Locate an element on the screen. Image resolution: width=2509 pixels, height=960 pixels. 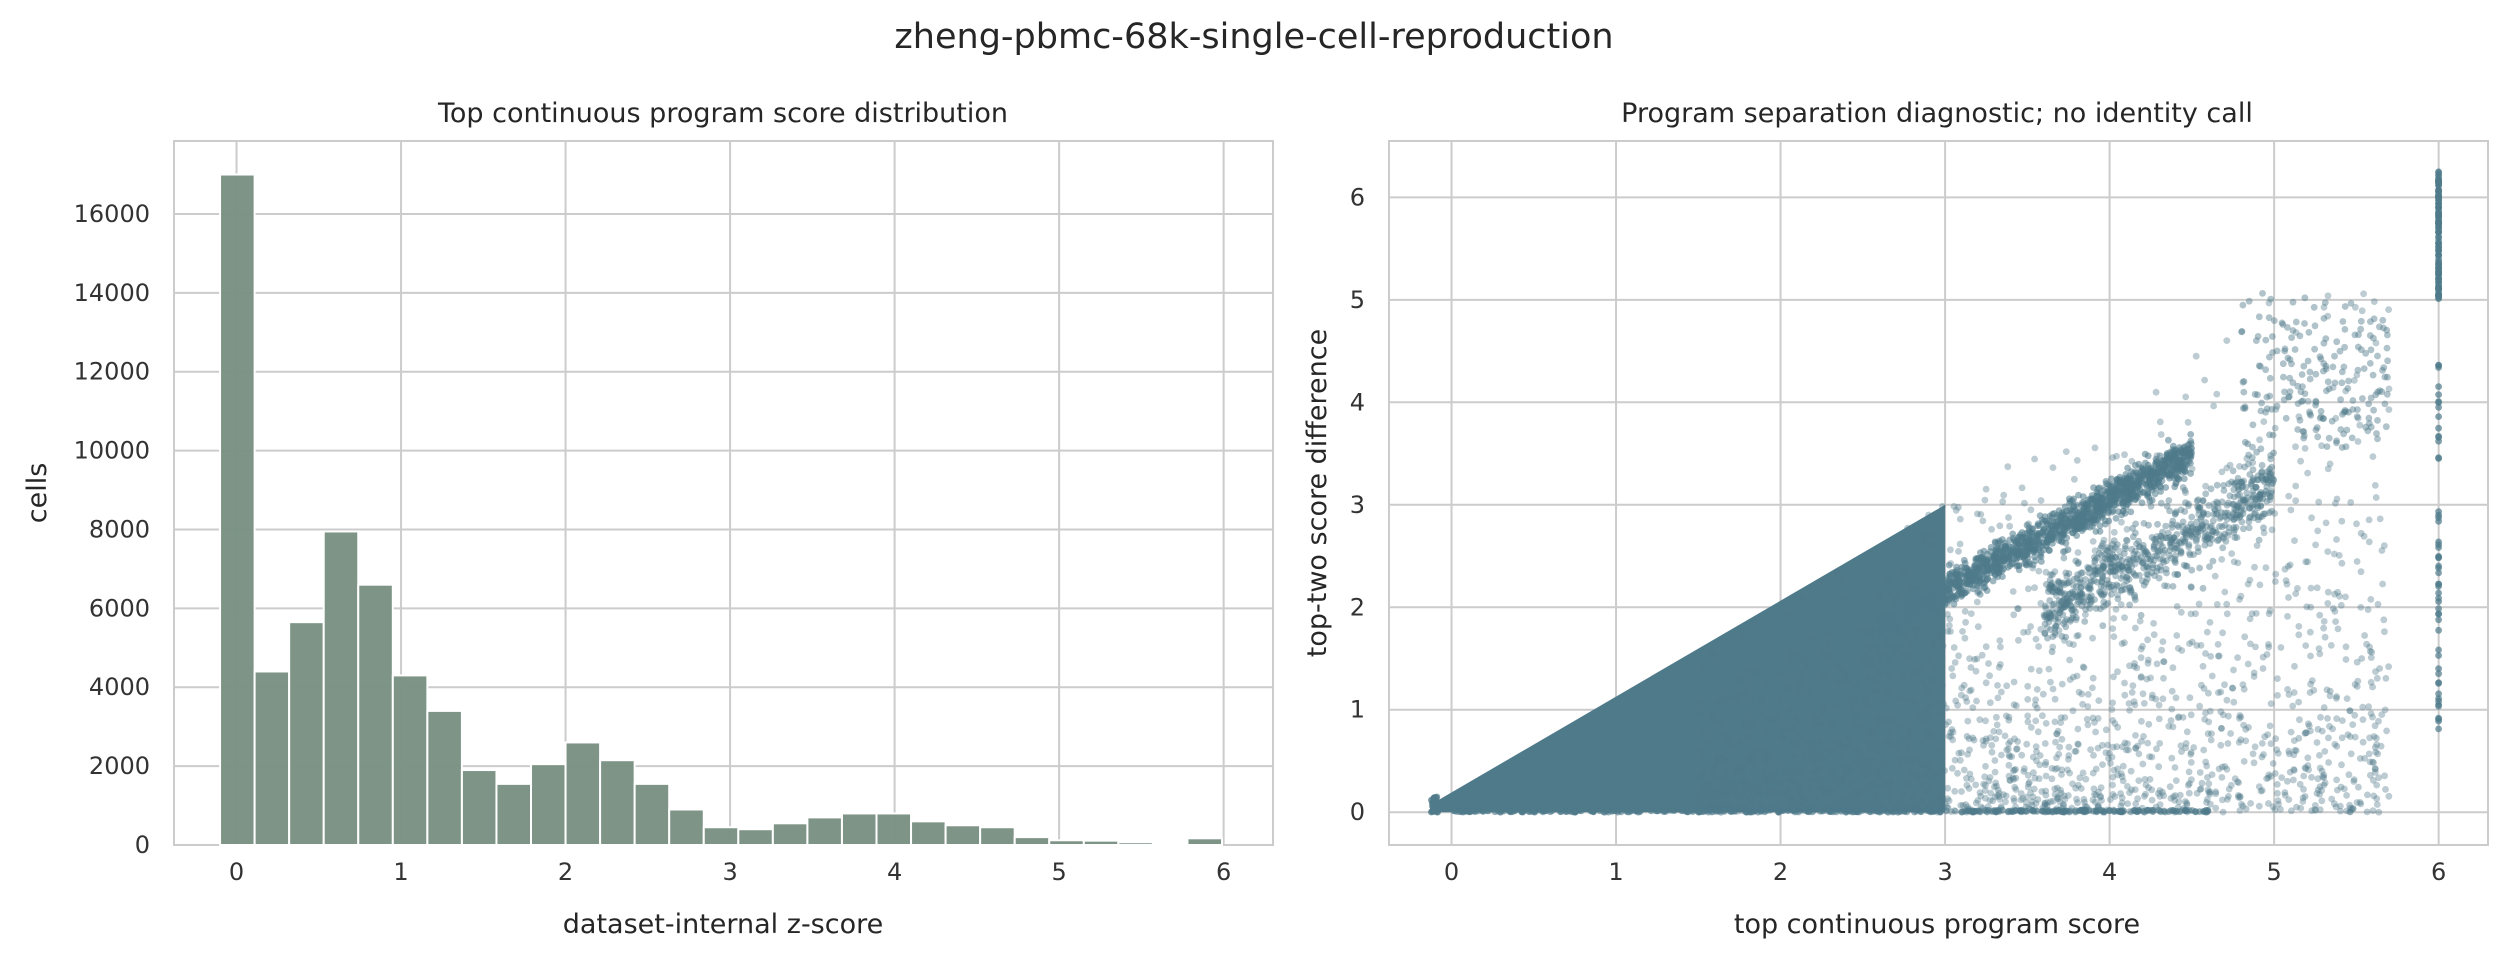
histogram-x-axis-label: dataset-internal z-score is located at coordinates (723, 924).